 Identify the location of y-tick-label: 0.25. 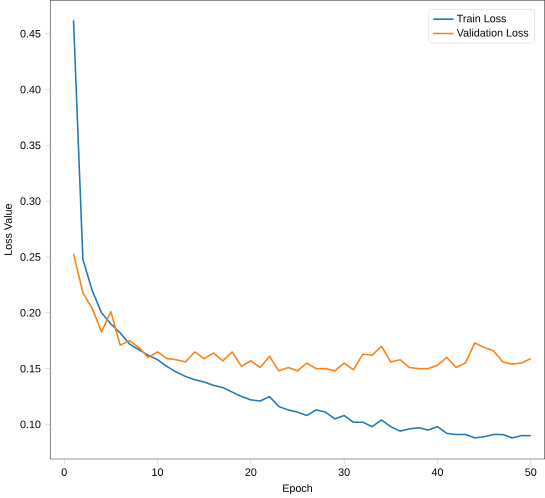
(30, 257).